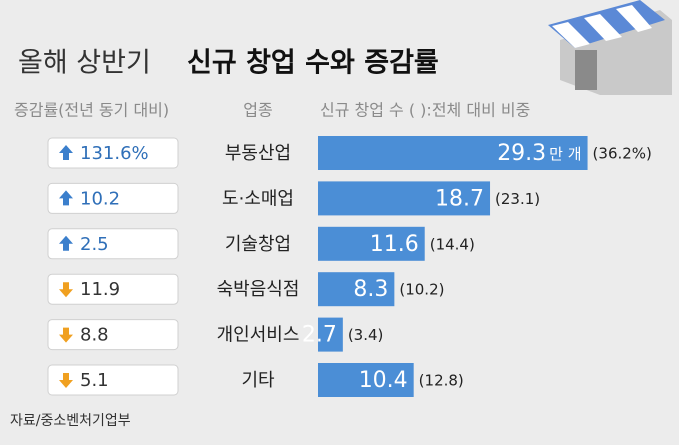 This screenshot has height=445, width=679. What do you see at coordinates (366, 335) in the screenshot?
I see `share-label: (3.4)` at bounding box center [366, 335].